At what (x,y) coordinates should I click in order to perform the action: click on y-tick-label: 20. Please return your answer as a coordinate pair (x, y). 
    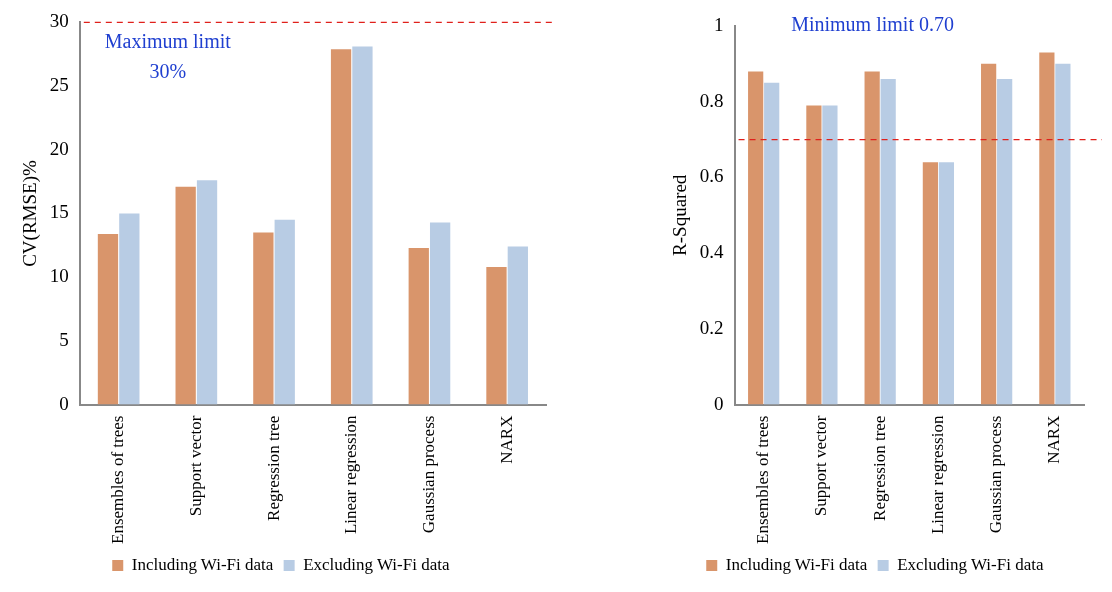
    Looking at the image, I should click on (59, 148).